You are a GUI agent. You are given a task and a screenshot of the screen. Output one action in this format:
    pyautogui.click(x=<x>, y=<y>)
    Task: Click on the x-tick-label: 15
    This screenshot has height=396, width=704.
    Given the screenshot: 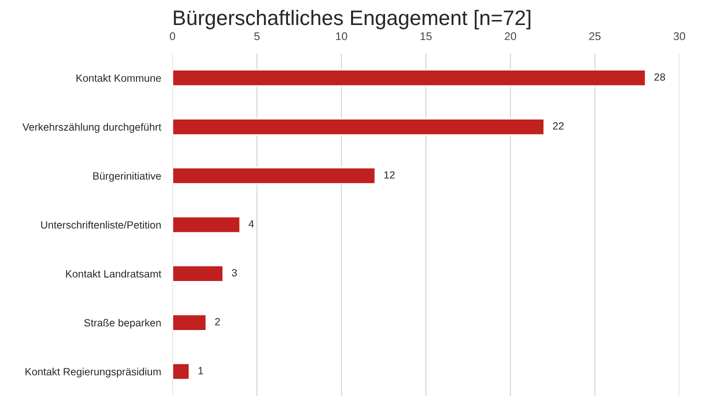 What is the action you would take?
    pyautogui.click(x=426, y=36)
    